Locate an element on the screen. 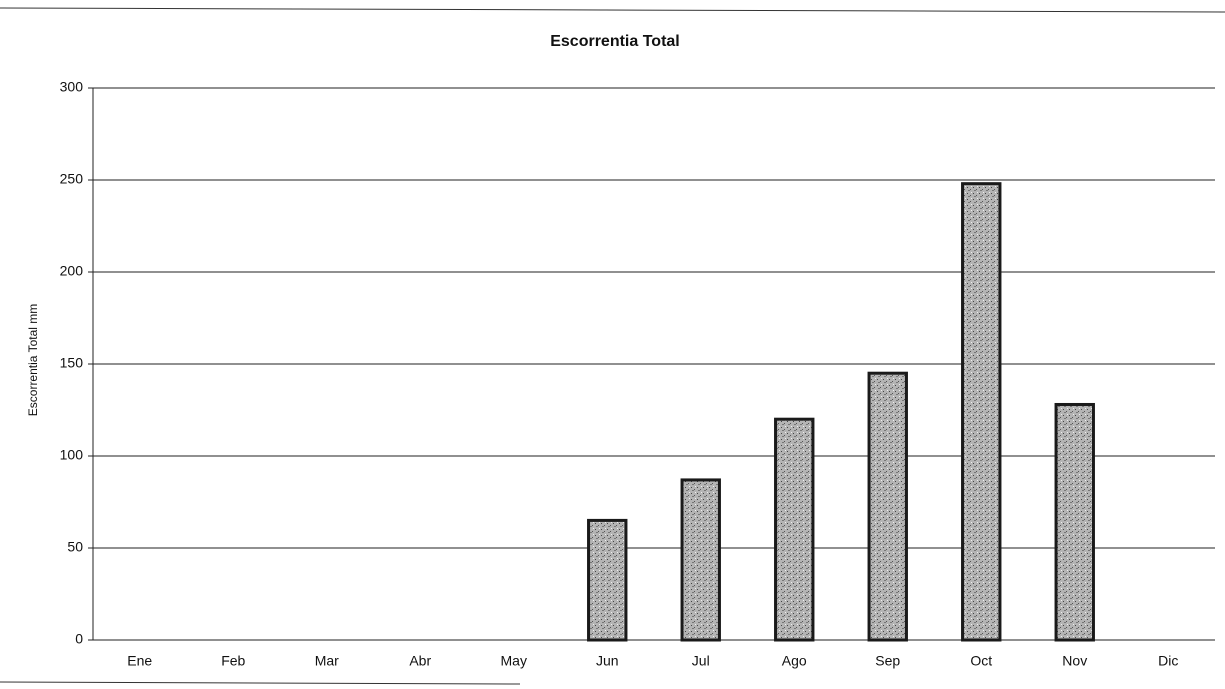  x-tick-label: Jun is located at coordinates (607, 661).